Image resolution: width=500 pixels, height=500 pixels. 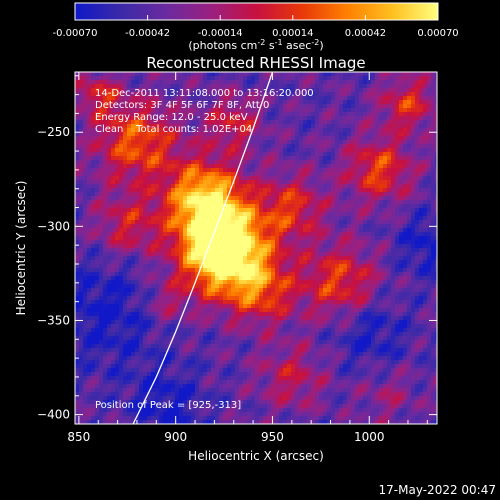 What do you see at coordinates (175, 437) in the screenshot?
I see `x-tick-label: 900` at bounding box center [175, 437].